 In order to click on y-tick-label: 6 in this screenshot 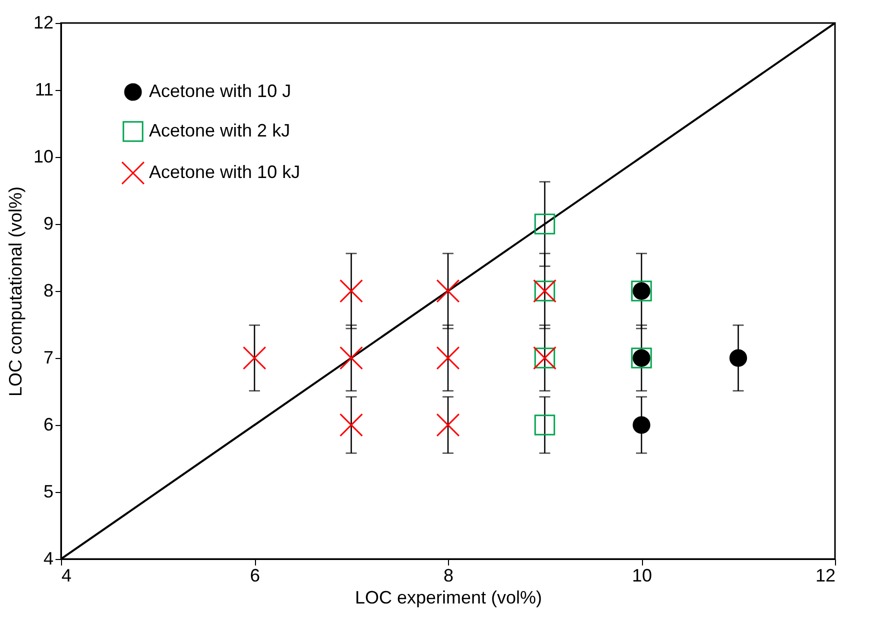, I will do `click(48, 424)`.